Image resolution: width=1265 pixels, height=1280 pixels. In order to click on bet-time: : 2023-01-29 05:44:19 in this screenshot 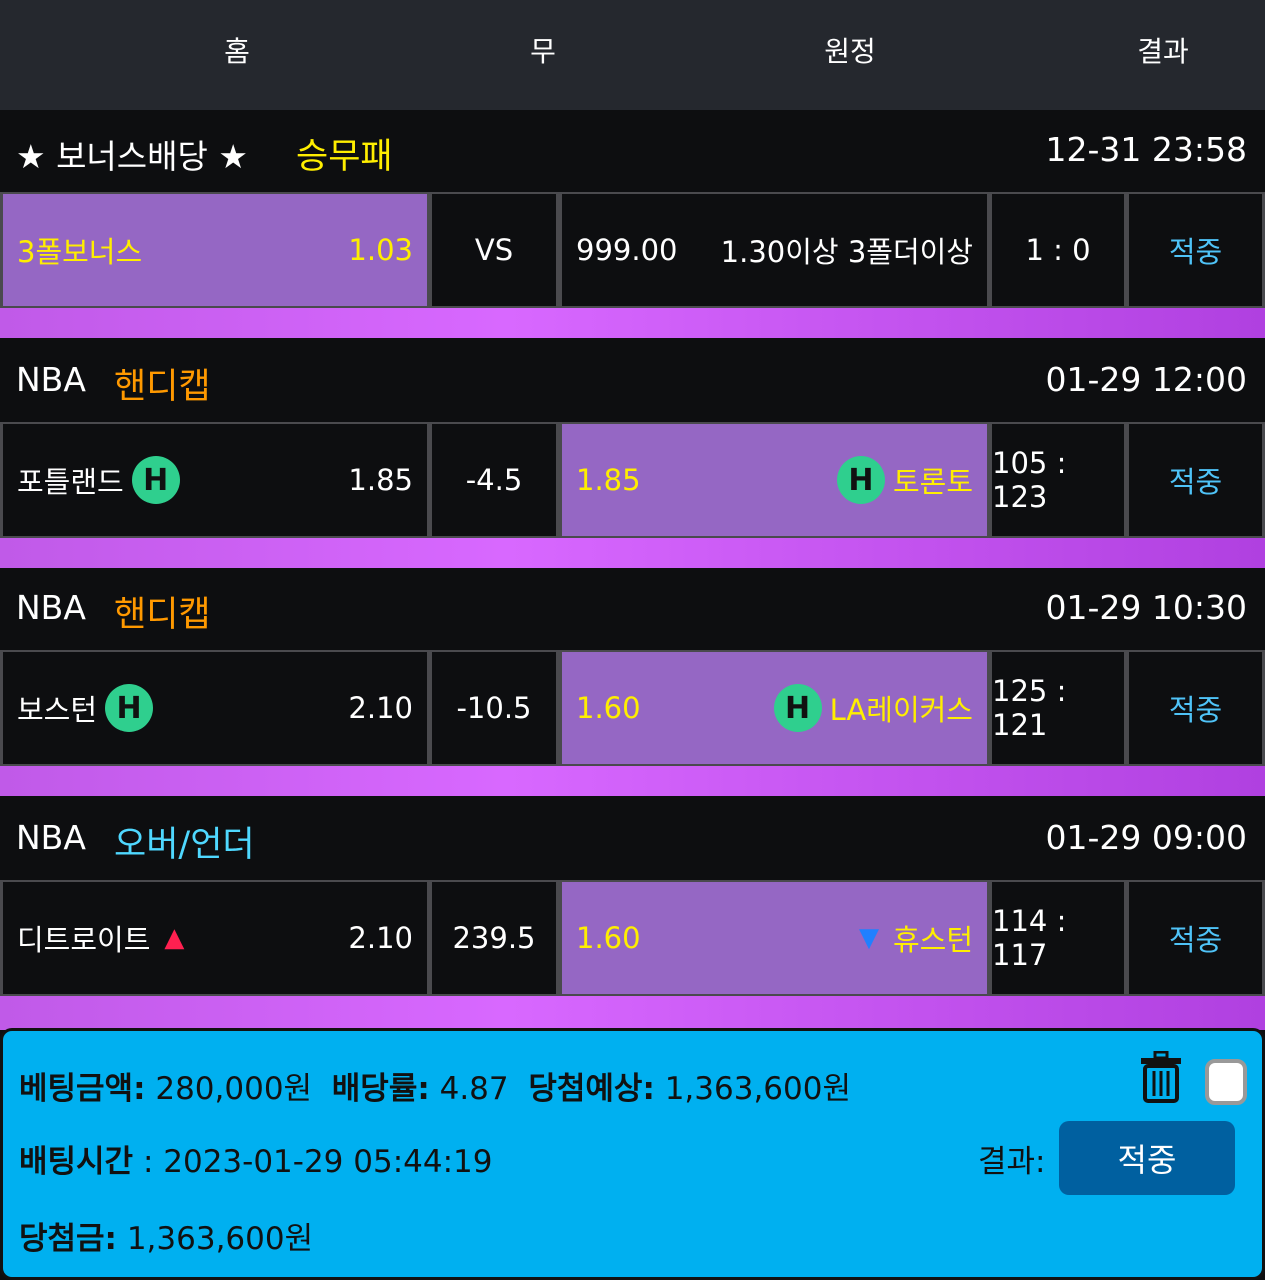, I will do `click(313, 1162)`.